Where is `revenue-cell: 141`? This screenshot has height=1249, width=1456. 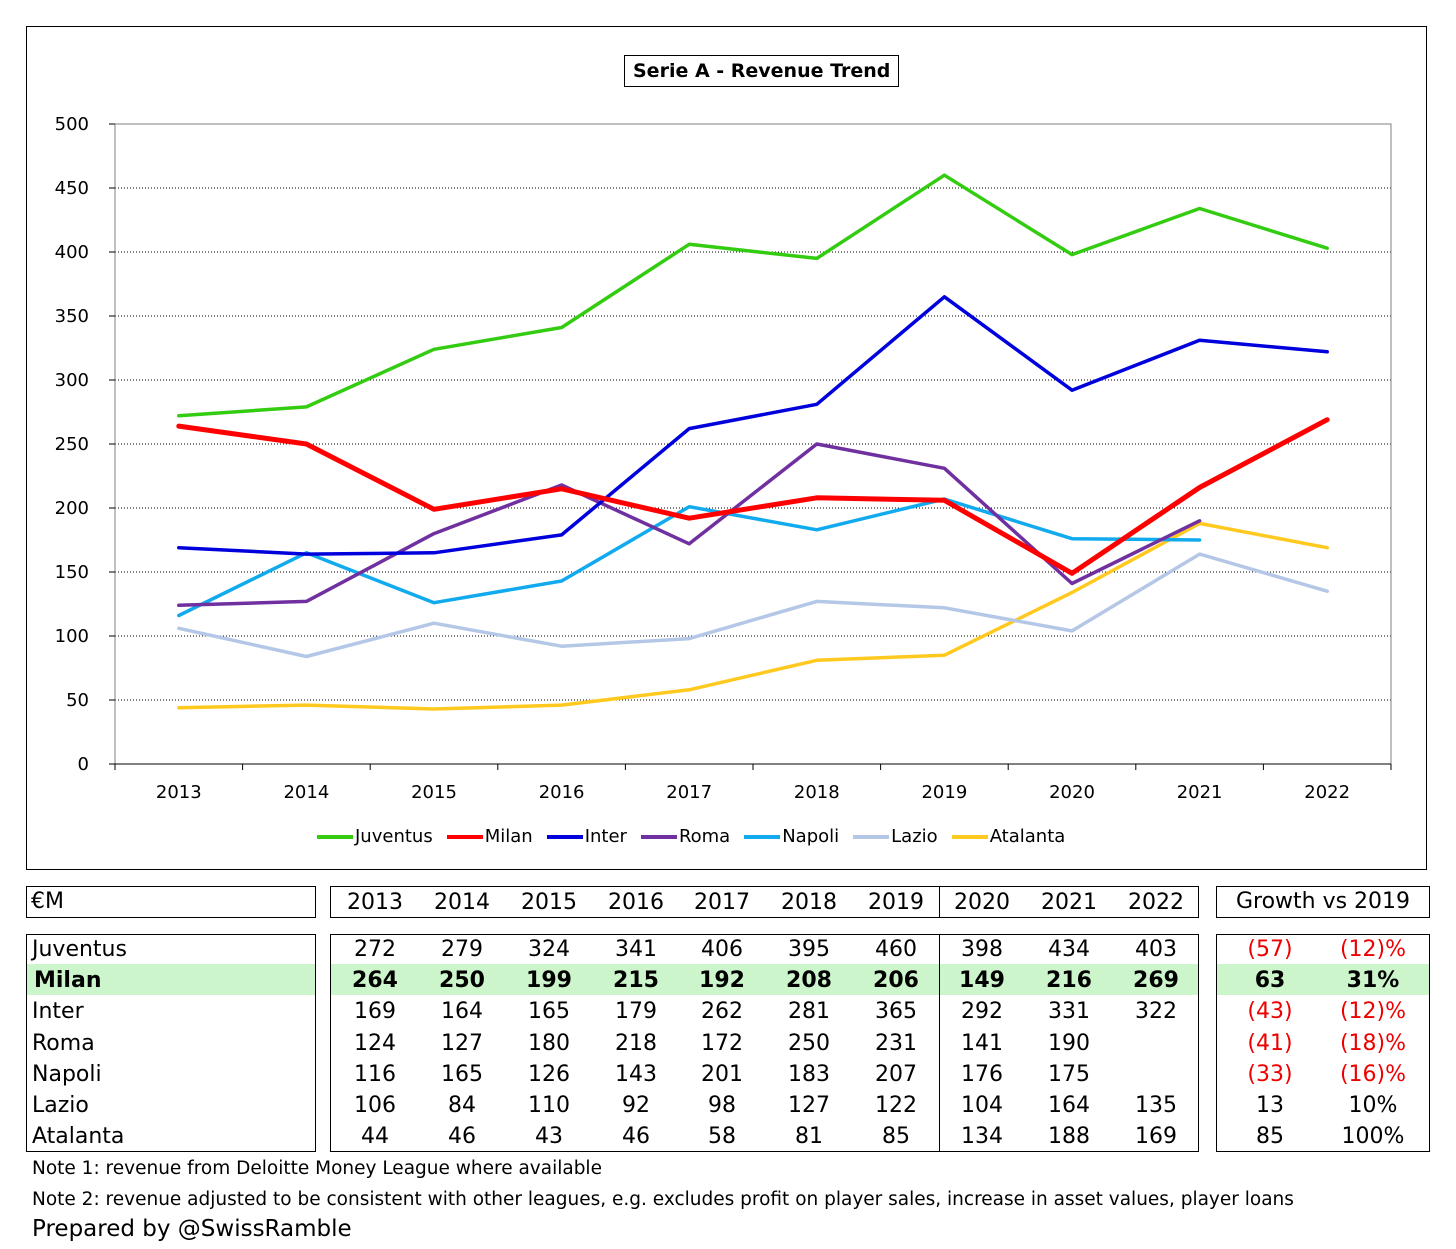
revenue-cell: 141 is located at coordinates (982, 1043).